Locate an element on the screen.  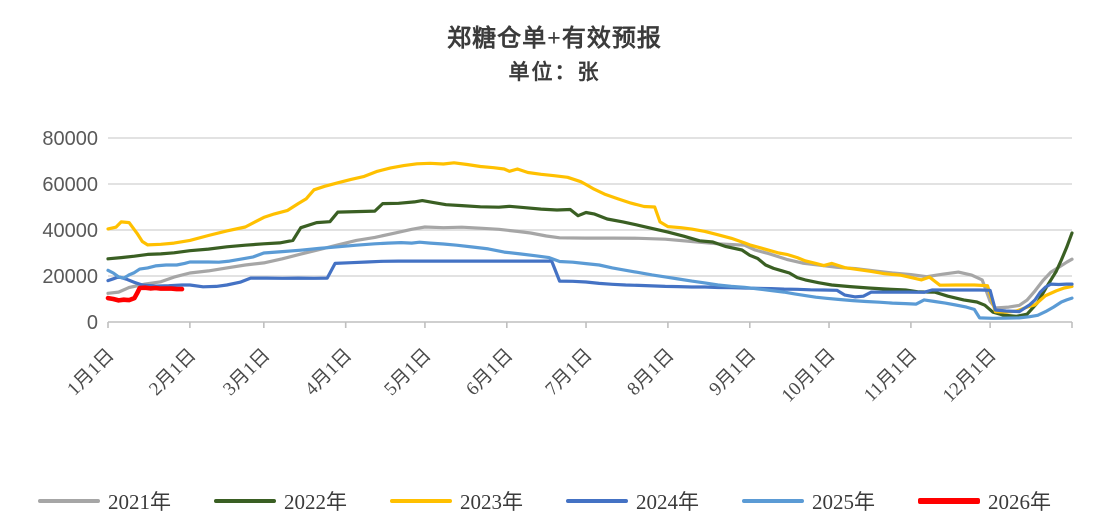
legend-swatch-2025年 is located at coordinates (773, 501).